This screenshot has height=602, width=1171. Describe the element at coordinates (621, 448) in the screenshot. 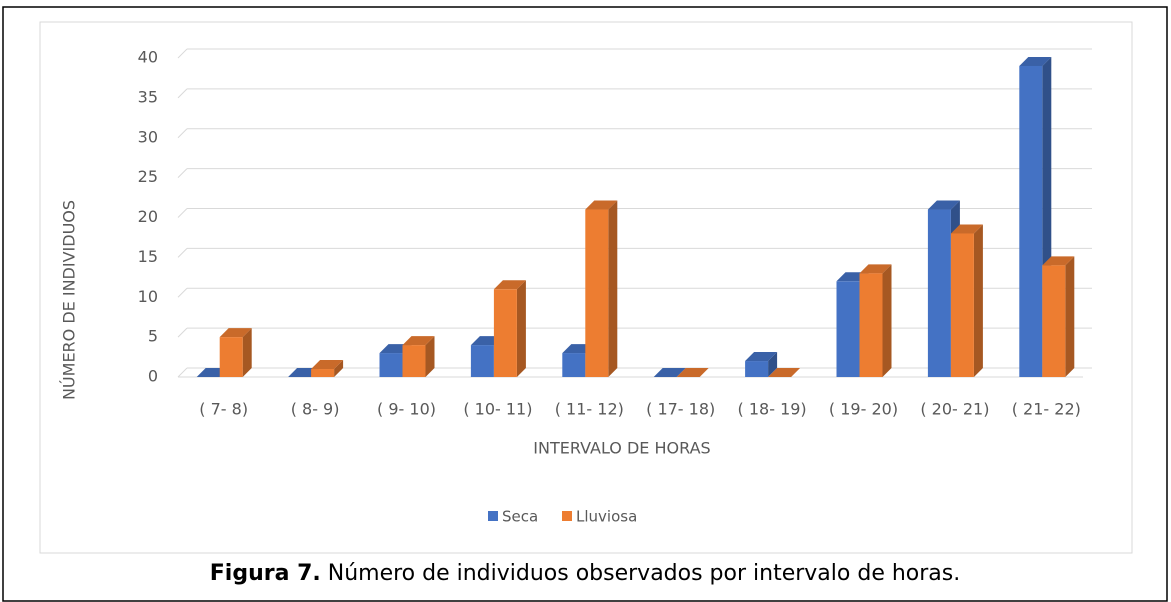

I see `x-axis-title: INTERVALO DE HORAS` at that location.